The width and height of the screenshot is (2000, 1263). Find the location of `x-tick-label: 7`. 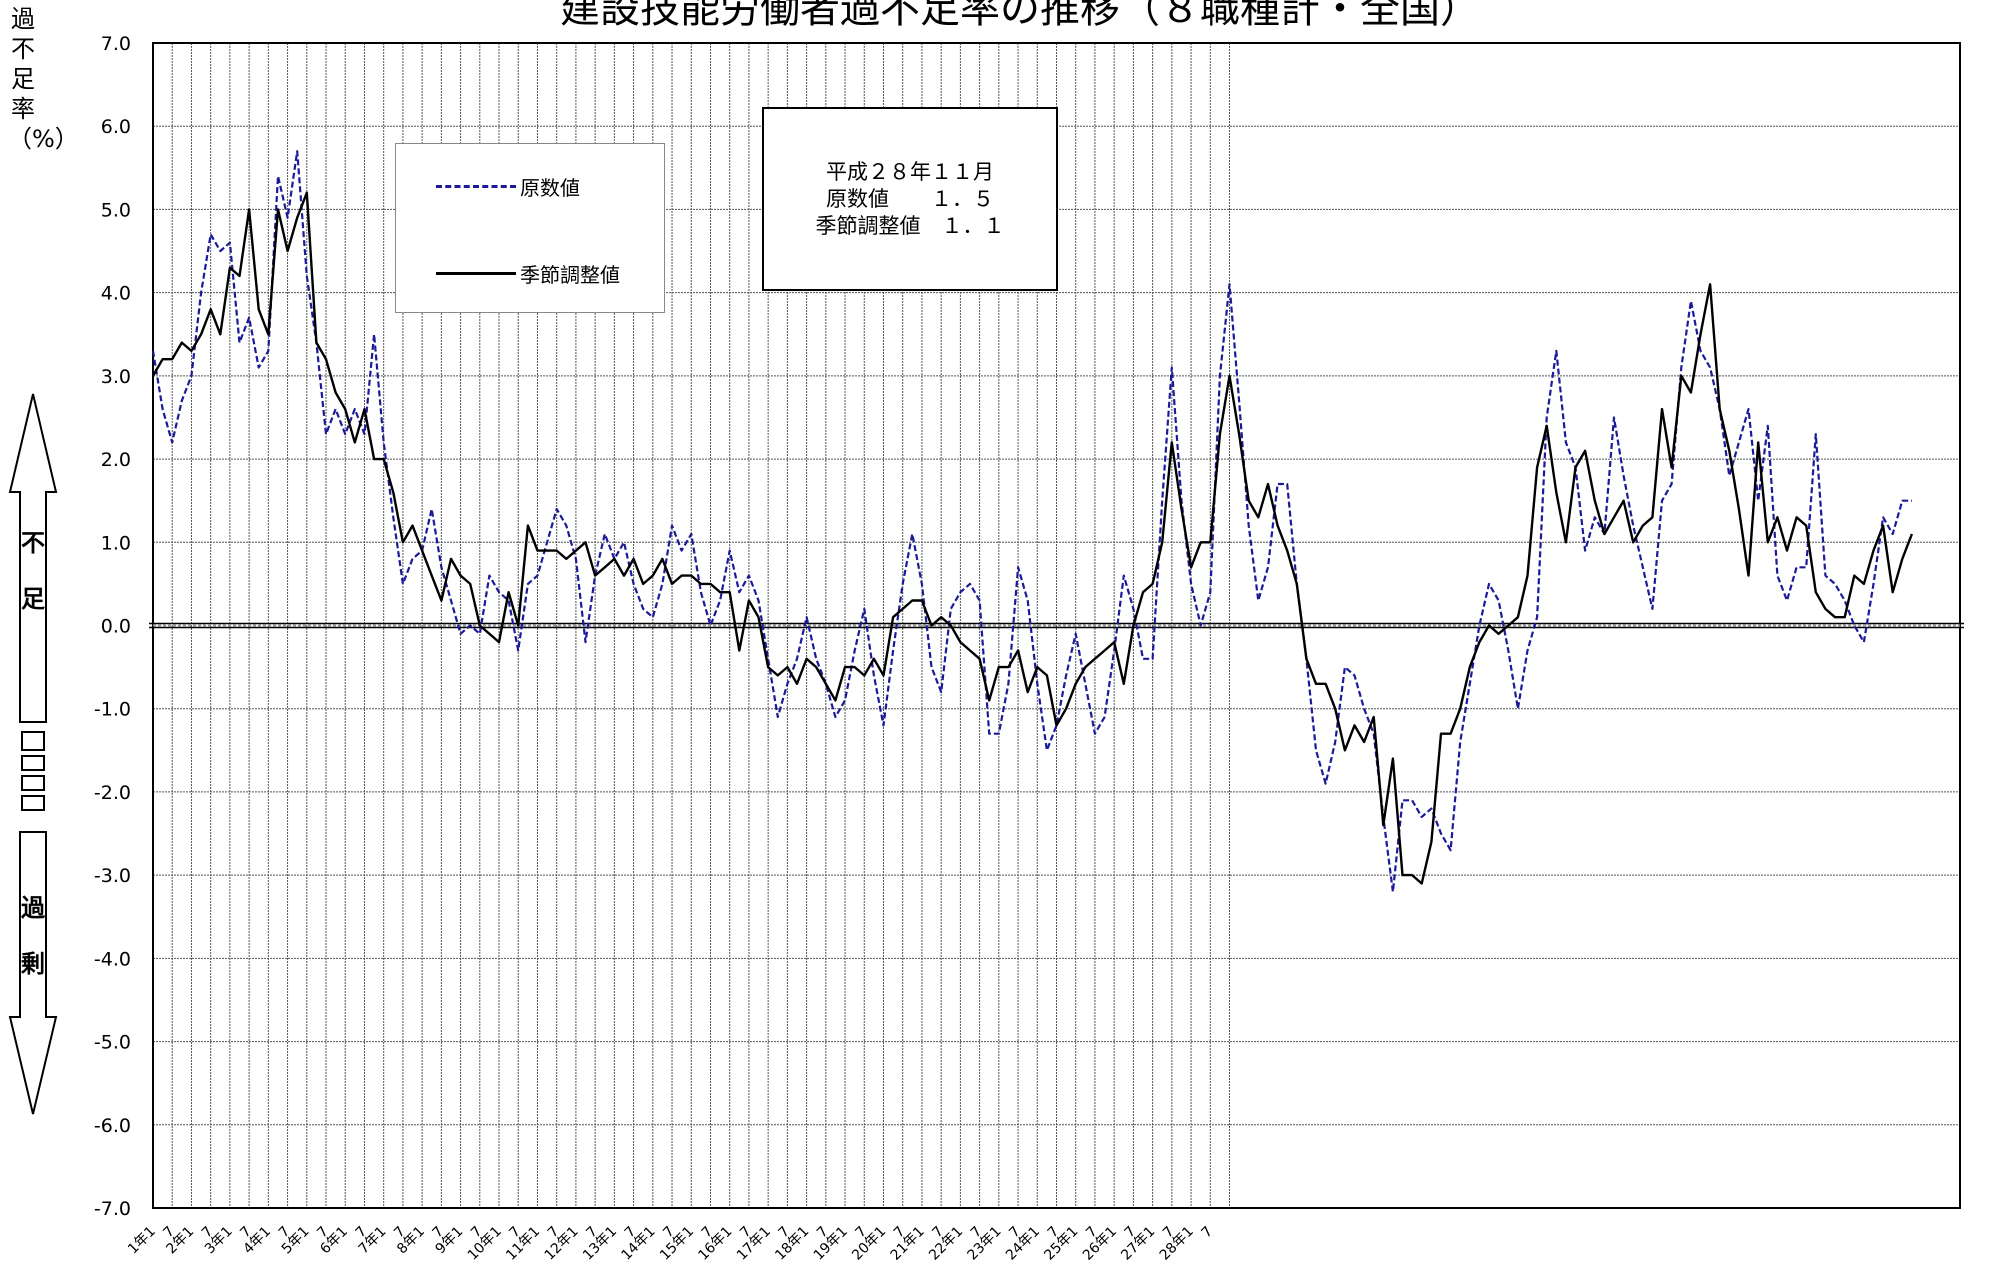

x-tick-label: 7 is located at coordinates (1207, 1233).